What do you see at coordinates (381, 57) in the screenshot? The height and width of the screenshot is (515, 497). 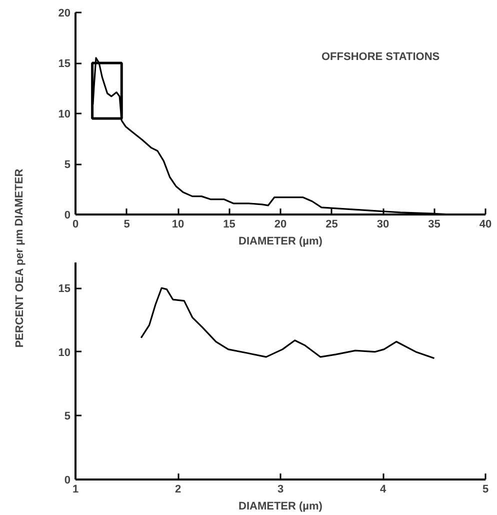 I see `annotation: OFFSHORE STATIONS` at bounding box center [381, 57].